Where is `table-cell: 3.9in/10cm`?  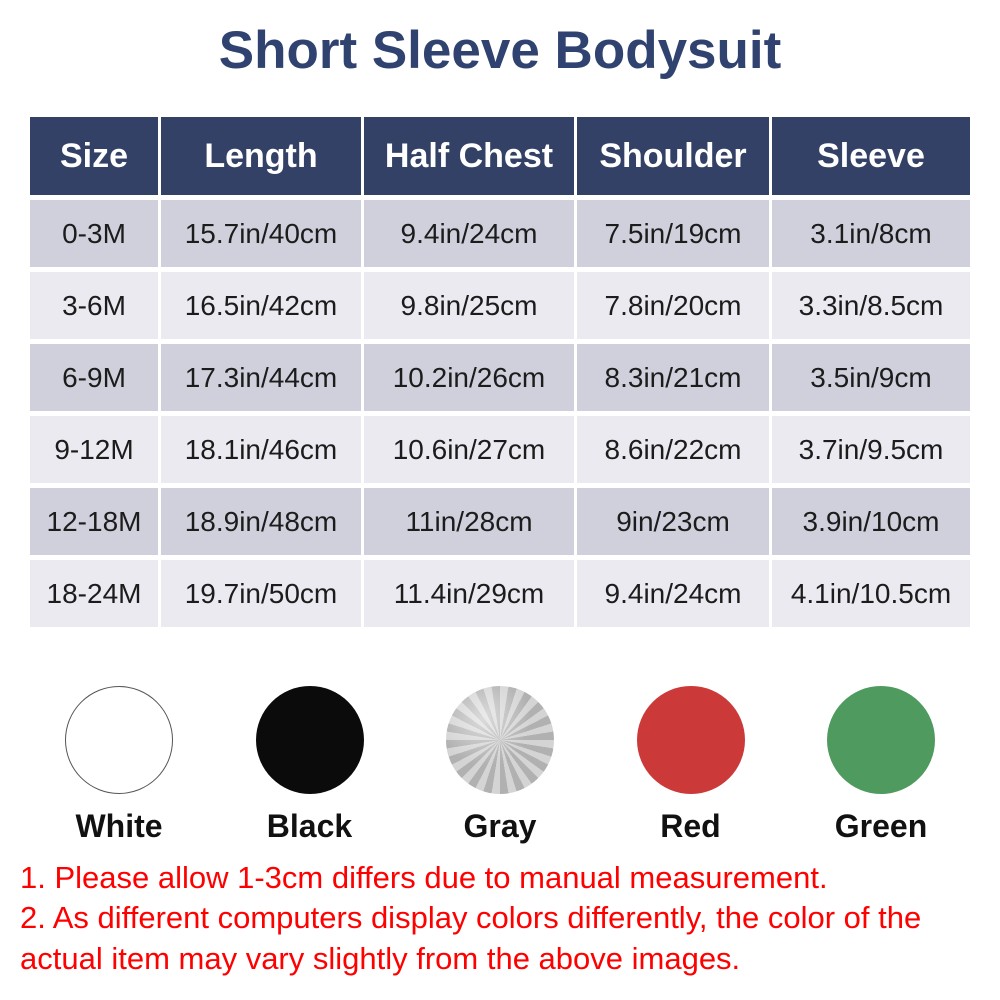 table-cell: 3.9in/10cm is located at coordinates (871, 521).